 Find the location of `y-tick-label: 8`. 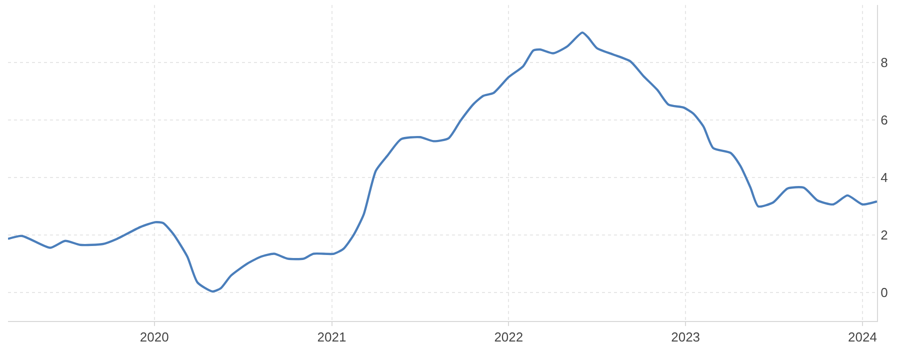

y-tick-label: 8 is located at coordinates (884, 62).